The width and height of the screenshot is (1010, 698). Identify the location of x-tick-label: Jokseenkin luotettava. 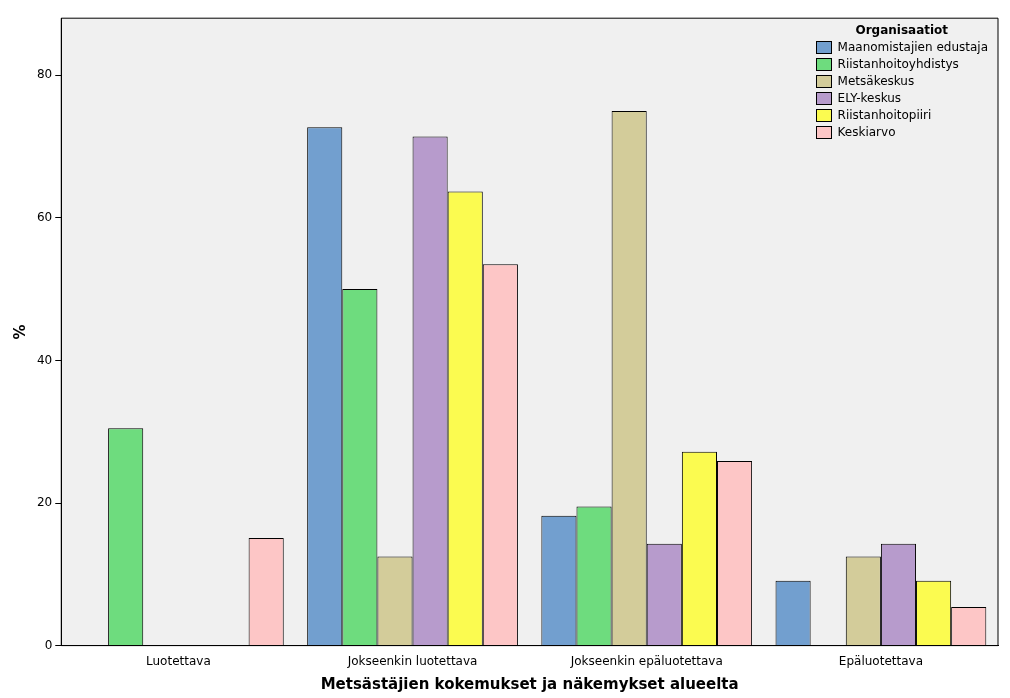
(412, 660).